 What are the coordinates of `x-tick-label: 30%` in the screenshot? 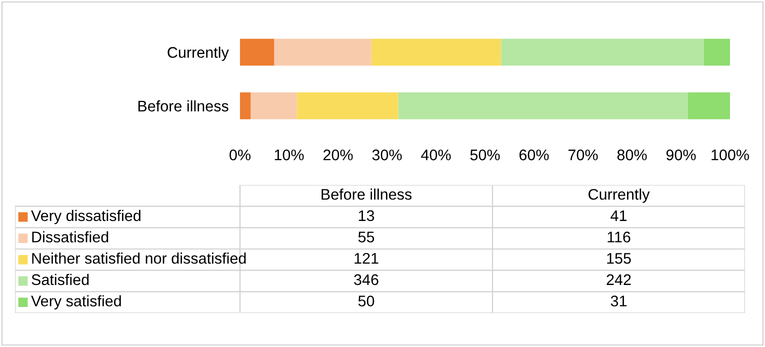 It's located at (387, 155).